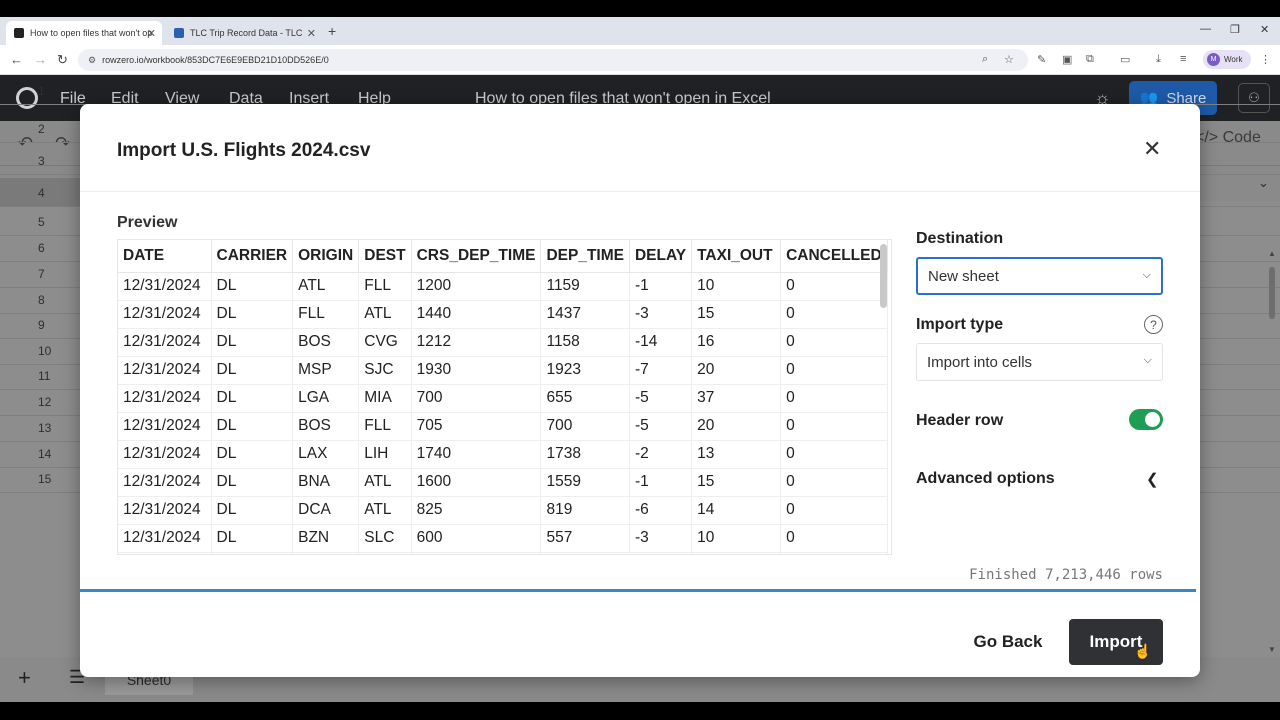  Describe the element at coordinates (1146, 419) in the screenshot. I see `header-row-toggle` at that location.